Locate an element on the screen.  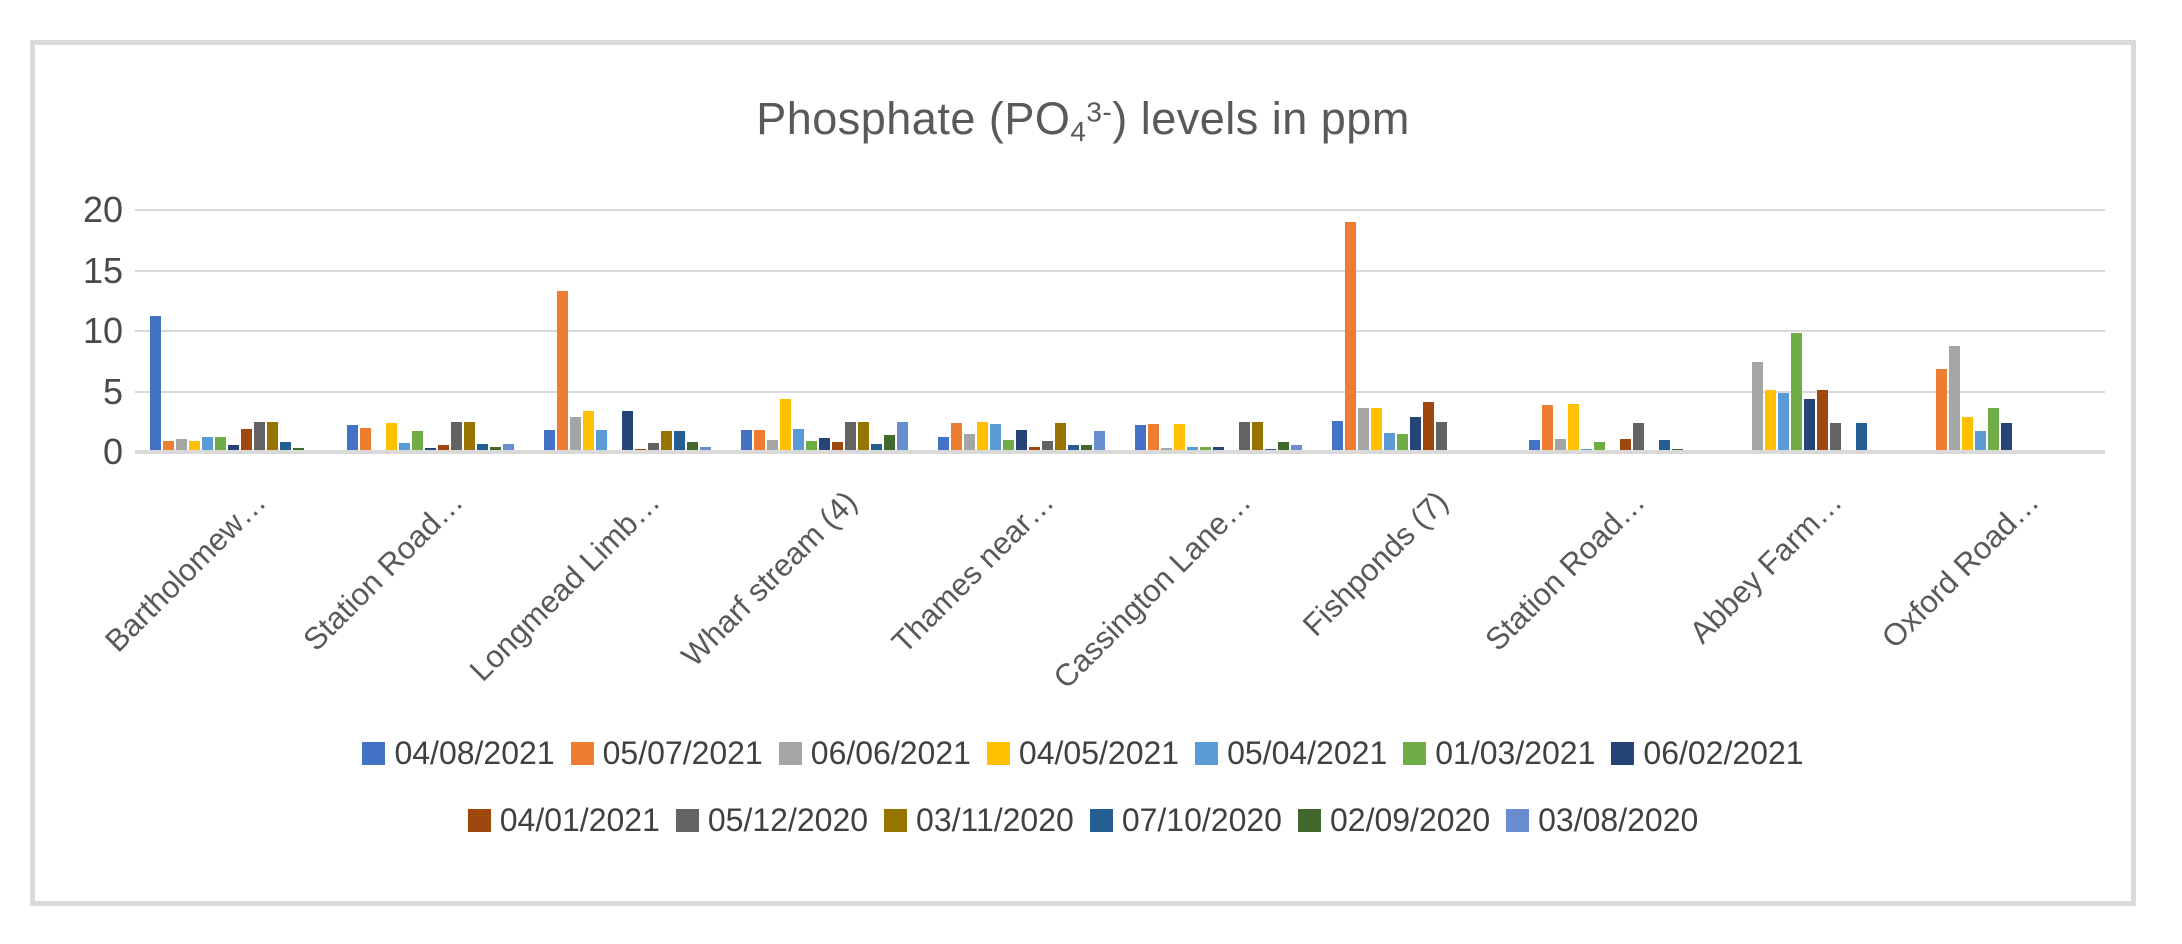
legend-item: 06/02/2021 is located at coordinates (1707, 753).